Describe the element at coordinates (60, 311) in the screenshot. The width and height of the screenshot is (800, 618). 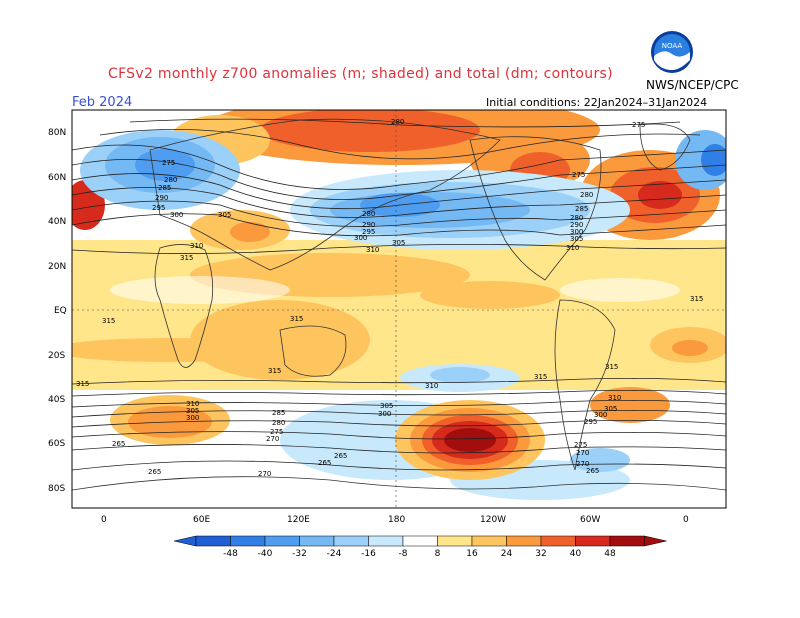
I see `lat-label-eq: EQ` at that location.